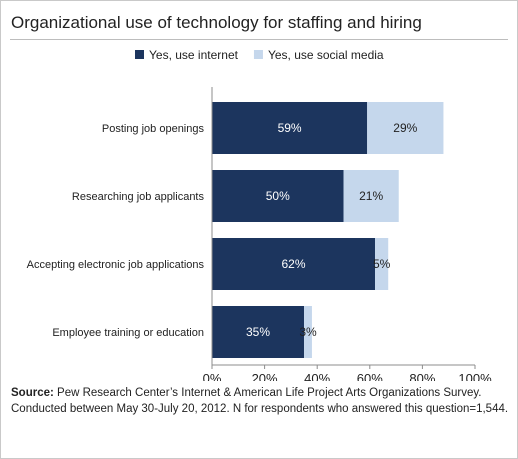 The width and height of the screenshot is (518, 459). I want to click on data-label-internet-1: 59%, so click(290, 128).